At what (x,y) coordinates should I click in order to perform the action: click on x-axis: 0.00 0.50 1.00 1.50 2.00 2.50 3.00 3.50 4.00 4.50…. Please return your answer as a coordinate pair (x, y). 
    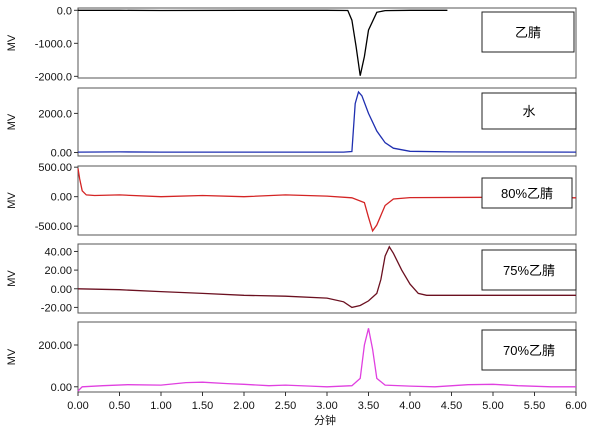
    Looking at the image, I should click on (327, 409).